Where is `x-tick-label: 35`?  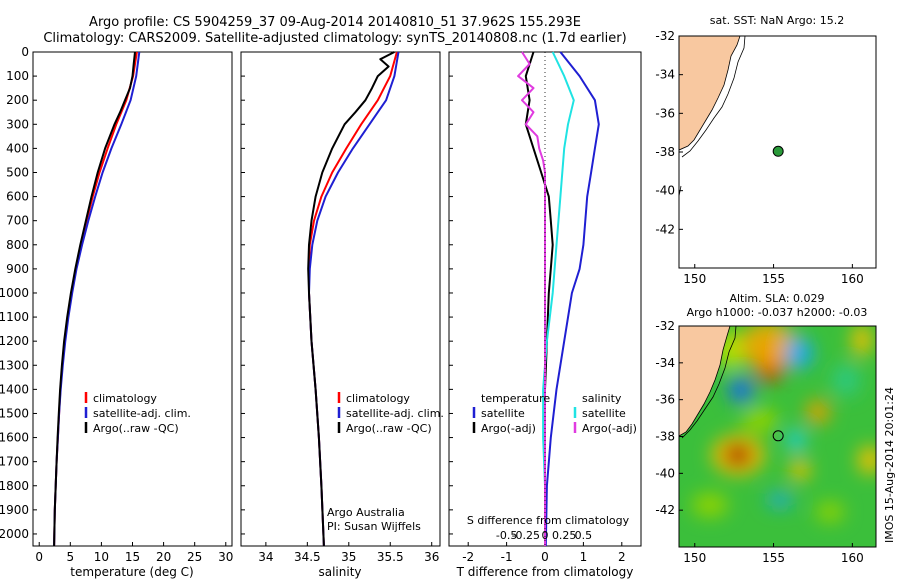 x-tick-label: 35 is located at coordinates (348, 557).